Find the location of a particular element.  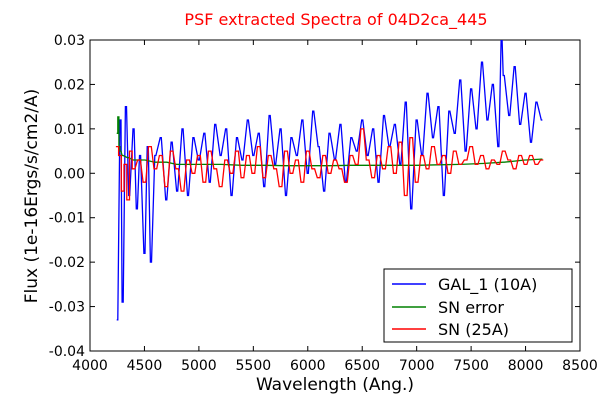

y-tick-label: 0.01 is located at coordinates (69, 130).